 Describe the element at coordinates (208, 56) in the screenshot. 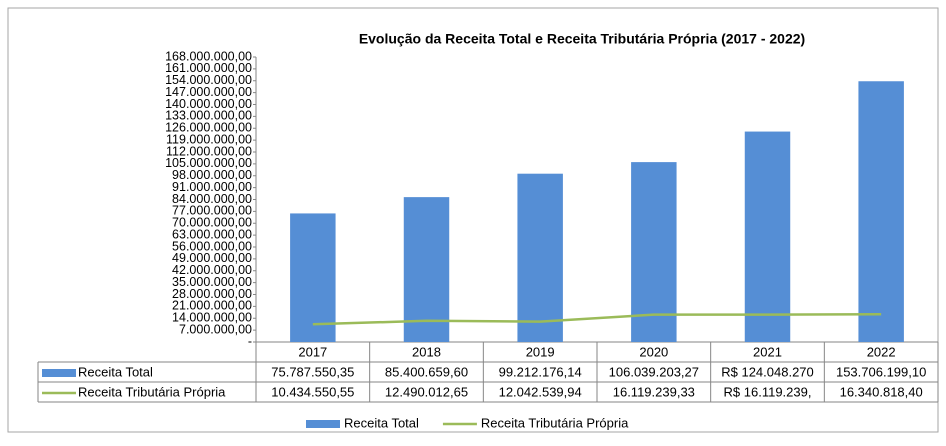

I see `y-tick-label: 168.000.000,00` at that location.